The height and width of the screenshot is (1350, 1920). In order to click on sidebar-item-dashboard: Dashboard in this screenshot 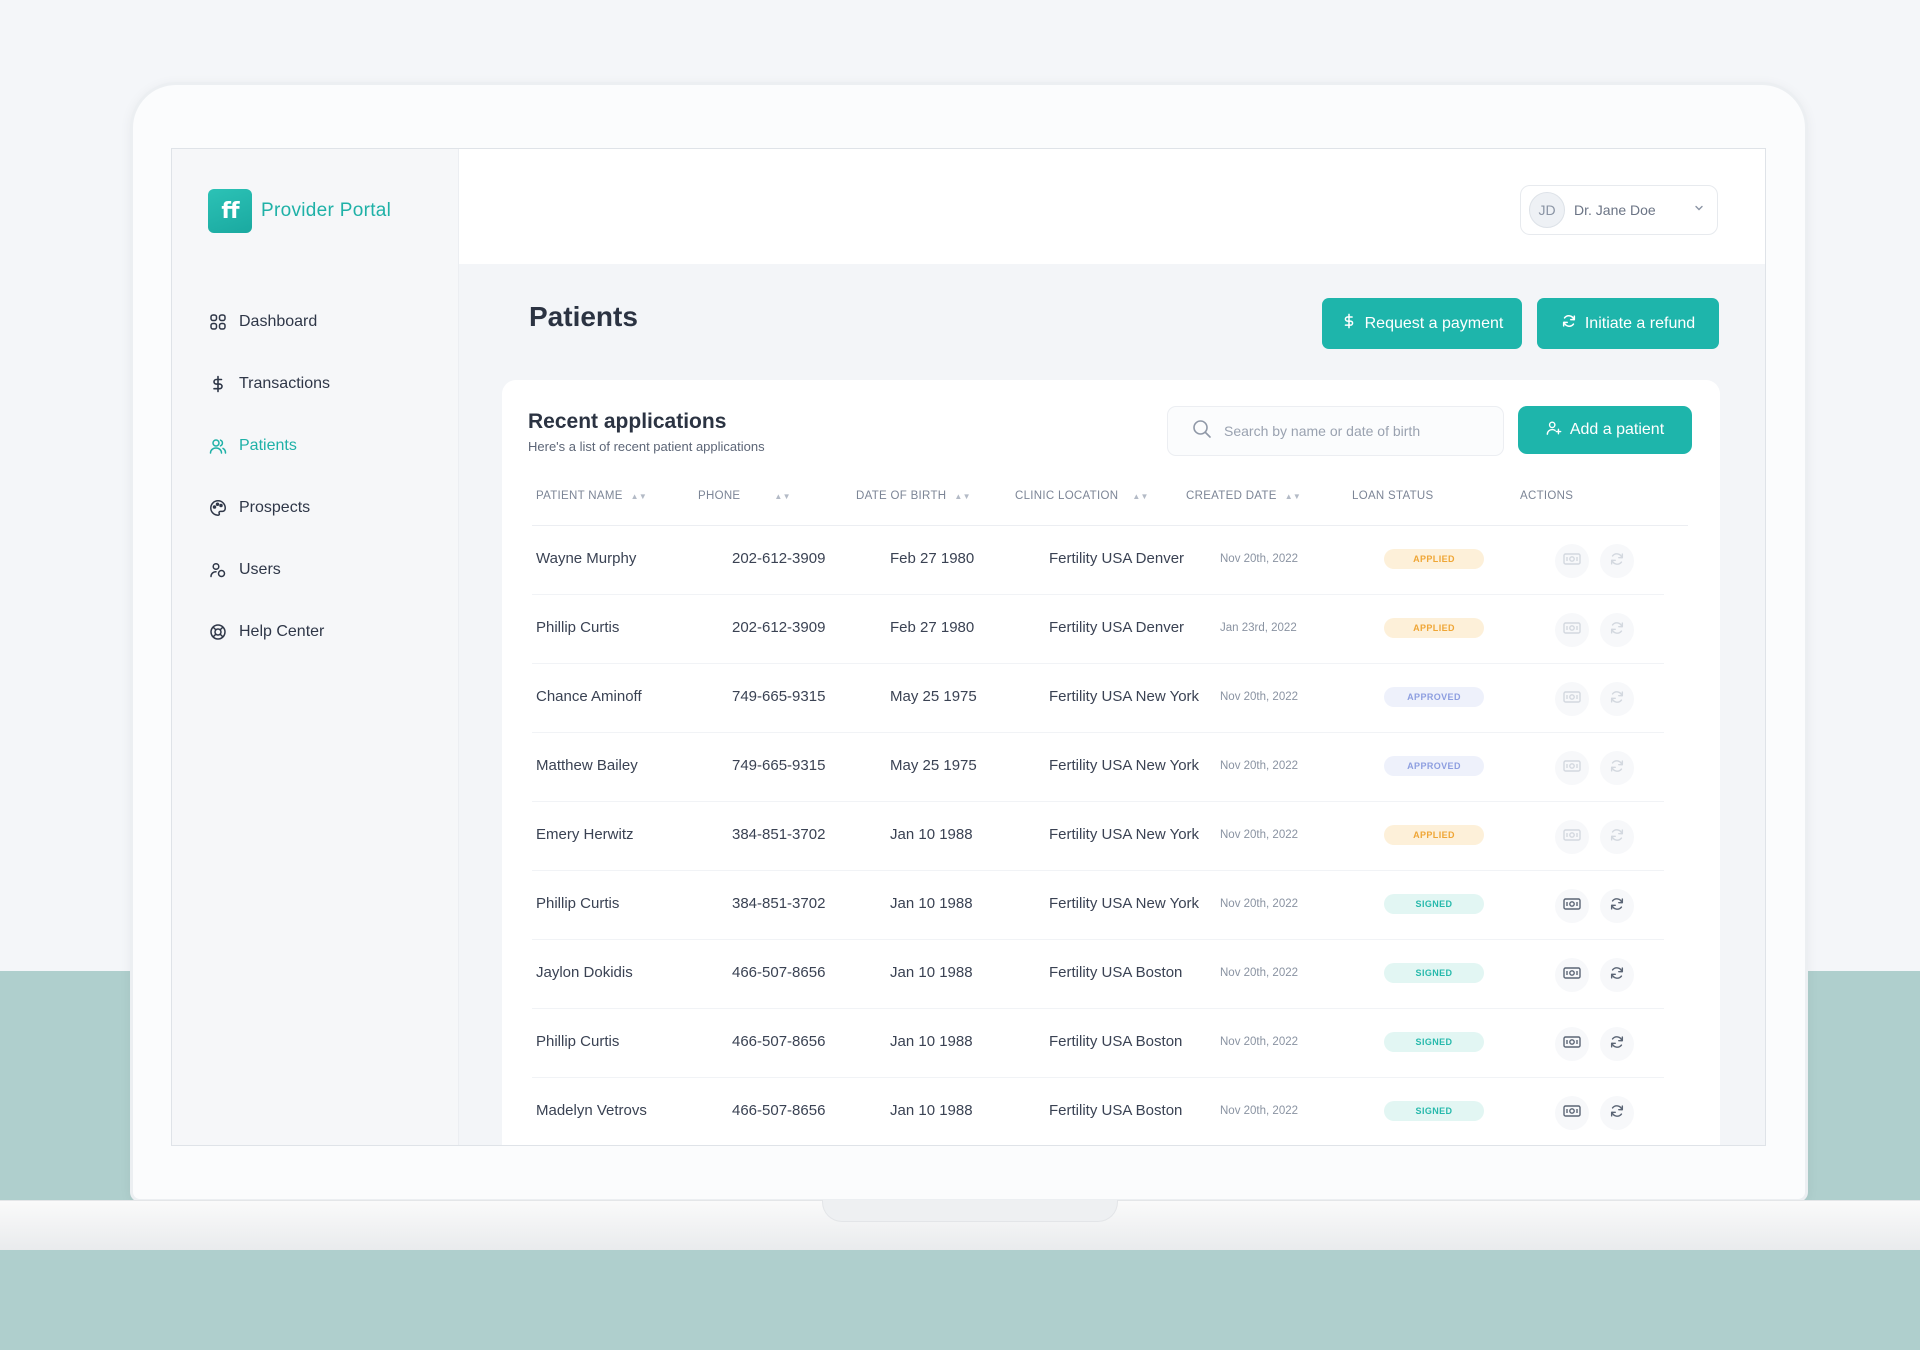, I will do `click(268, 322)`.